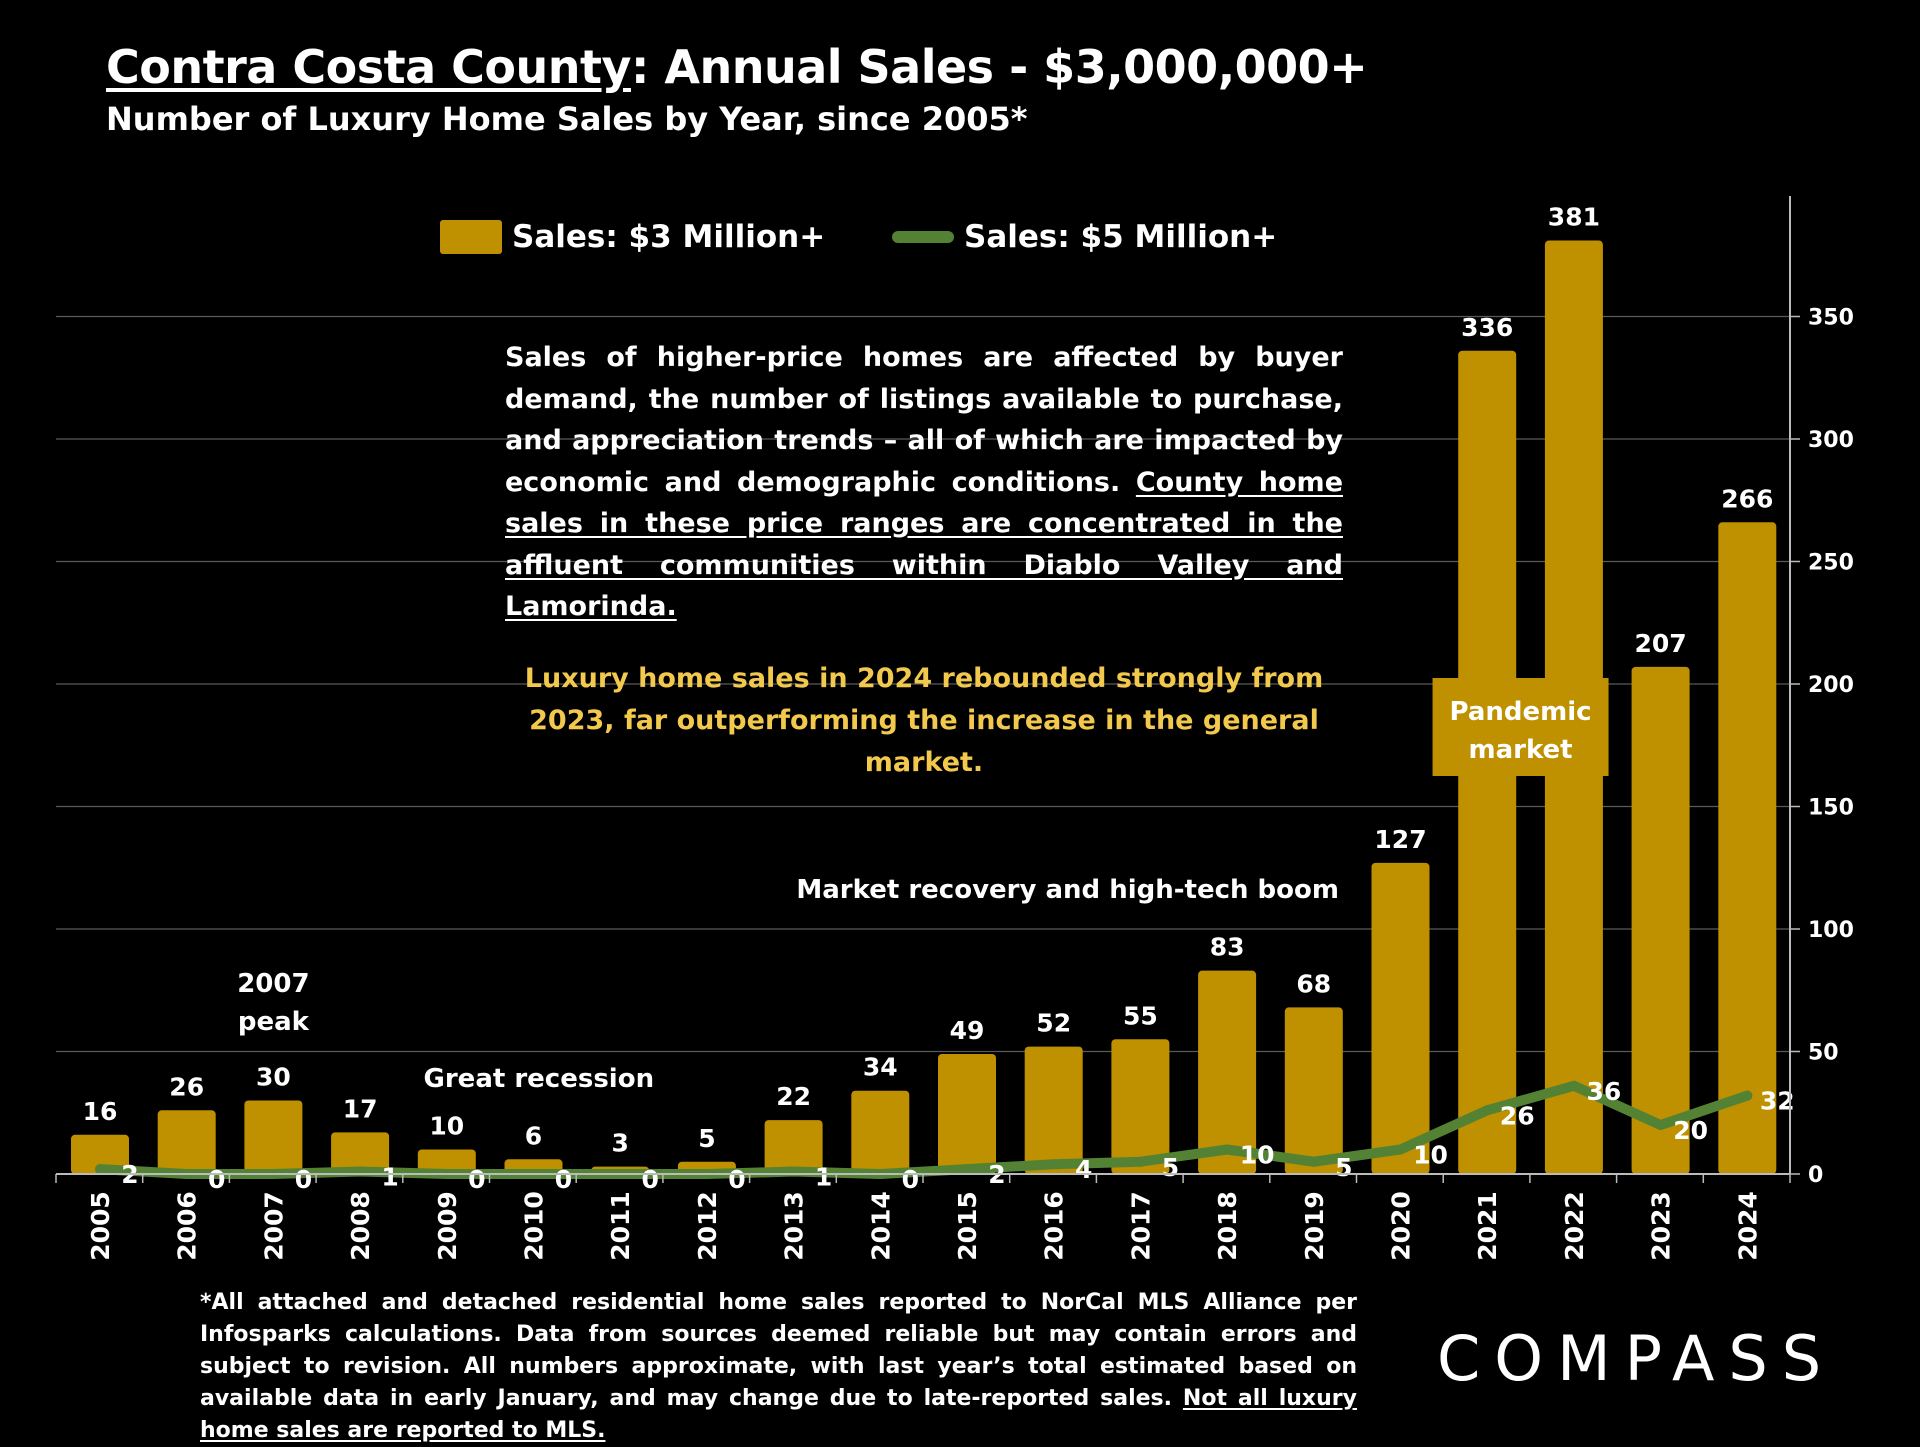 Image resolution: width=1920 pixels, height=1447 pixels. What do you see at coordinates (1170, 1167) in the screenshot?
I see `line-value-label: 5` at bounding box center [1170, 1167].